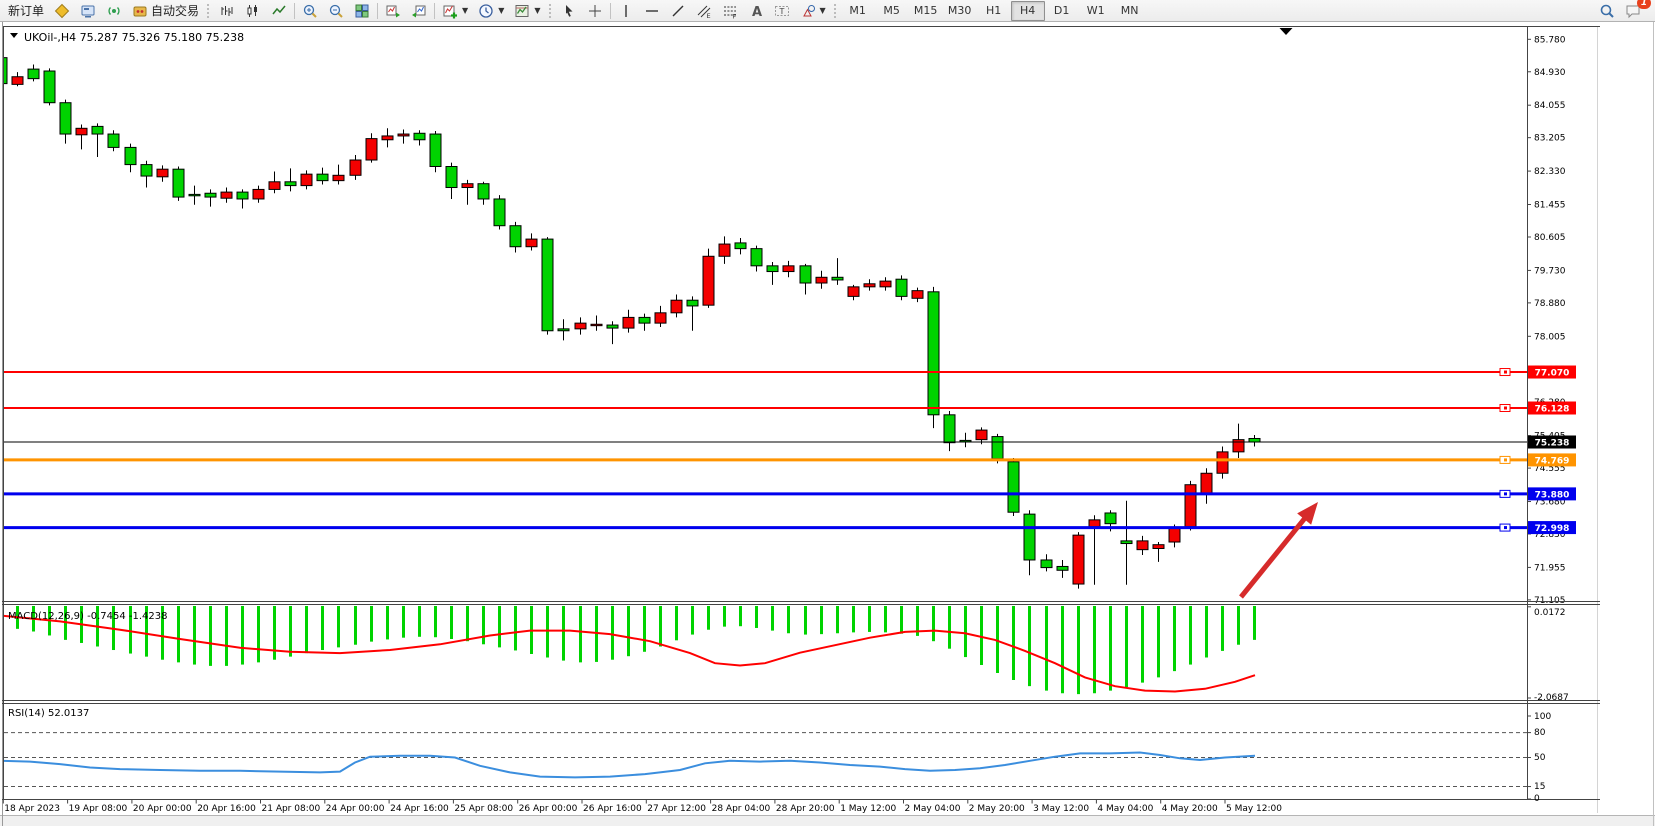 The image size is (1655, 826). I want to click on macd-pane, so click(630, 650).